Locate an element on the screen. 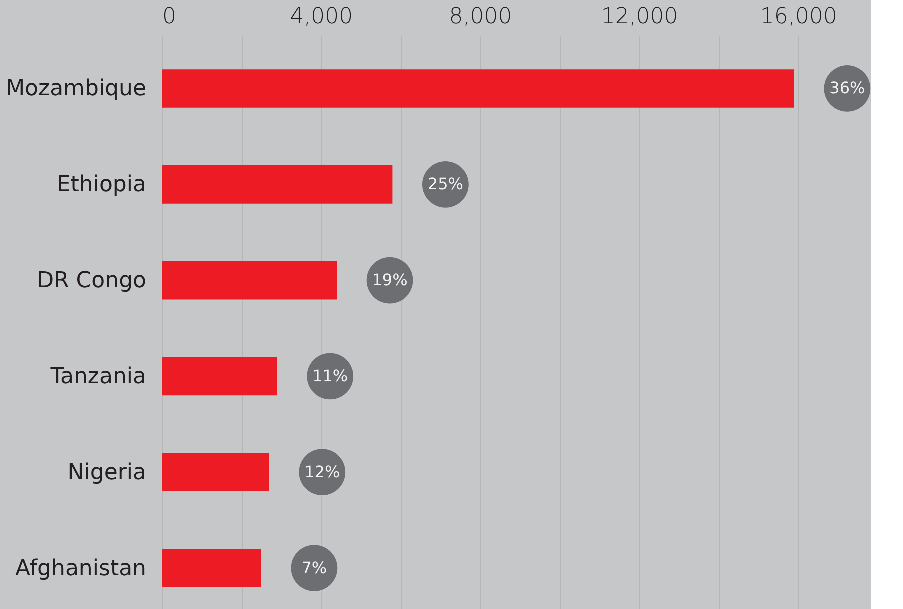  annotation: 36% is located at coordinates (848, 88).